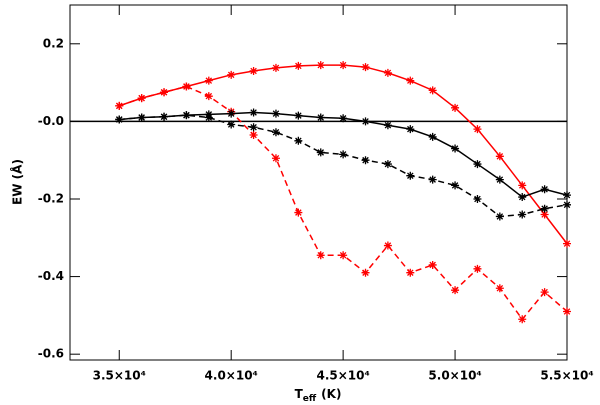  Describe the element at coordinates (51, 276) in the screenshot. I see `y-tick-label: -0.4` at that location.